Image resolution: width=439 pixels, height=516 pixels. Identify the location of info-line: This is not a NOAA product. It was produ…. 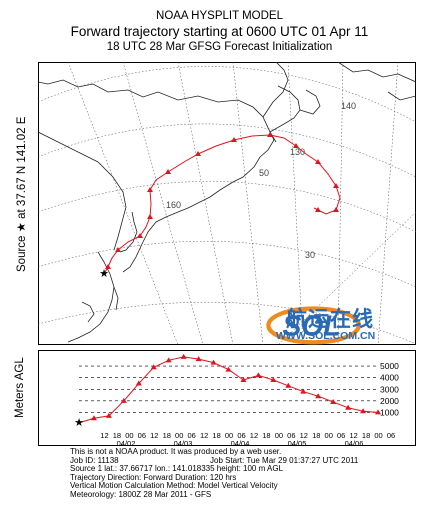
(240, 452).